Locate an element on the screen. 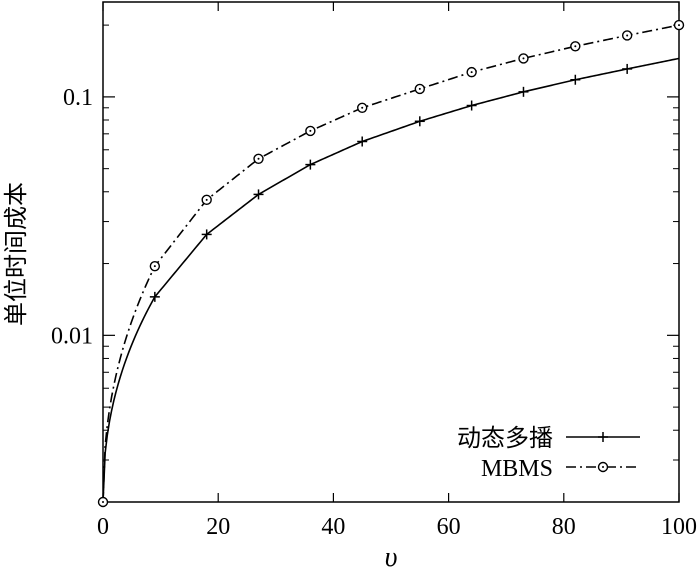  x-tick-label: 60 is located at coordinates (449, 527).